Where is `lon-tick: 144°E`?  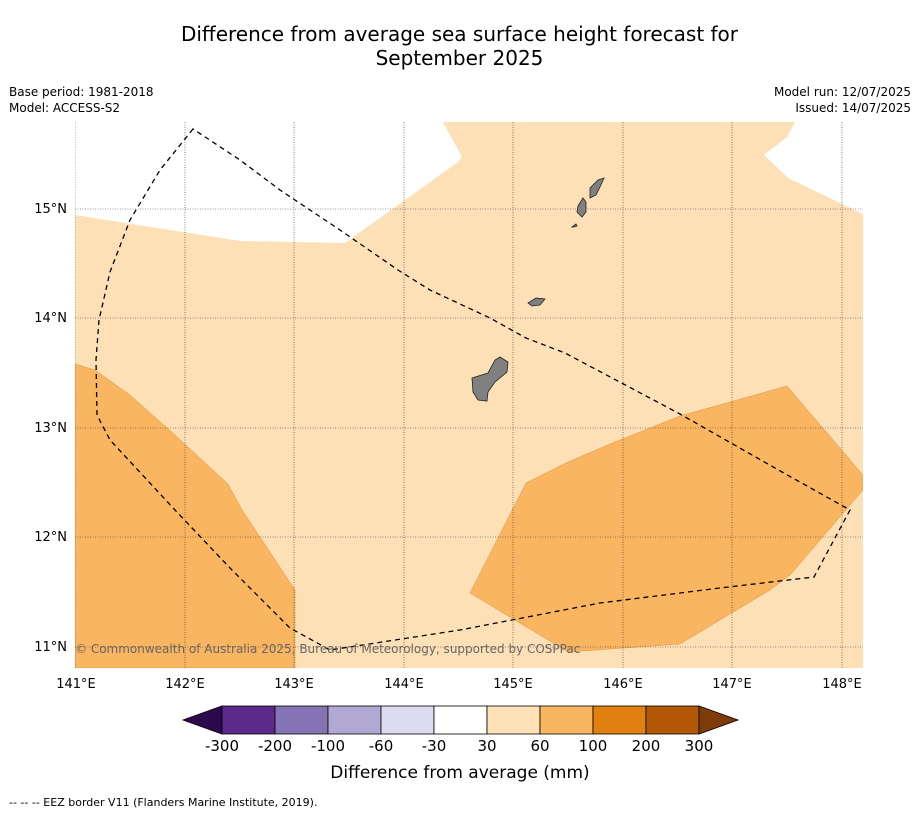 lon-tick: 144°E is located at coordinates (404, 684).